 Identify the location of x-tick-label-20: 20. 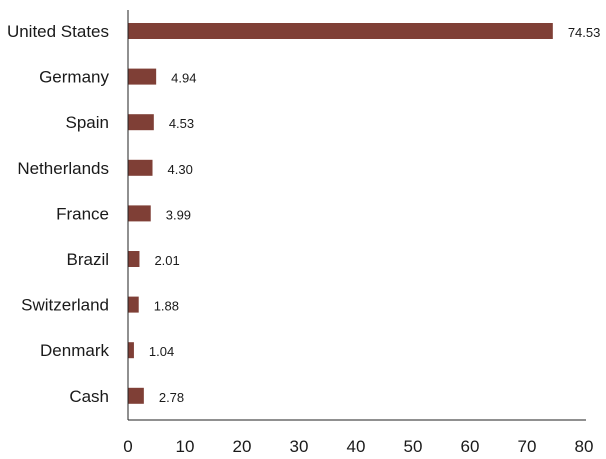
(242, 446).